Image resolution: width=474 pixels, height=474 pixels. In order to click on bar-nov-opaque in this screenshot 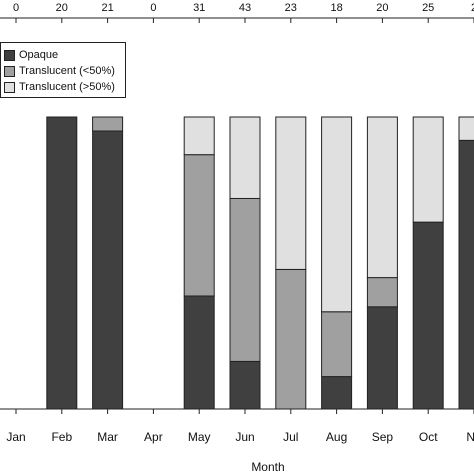, I will do `click(466, 274)`.